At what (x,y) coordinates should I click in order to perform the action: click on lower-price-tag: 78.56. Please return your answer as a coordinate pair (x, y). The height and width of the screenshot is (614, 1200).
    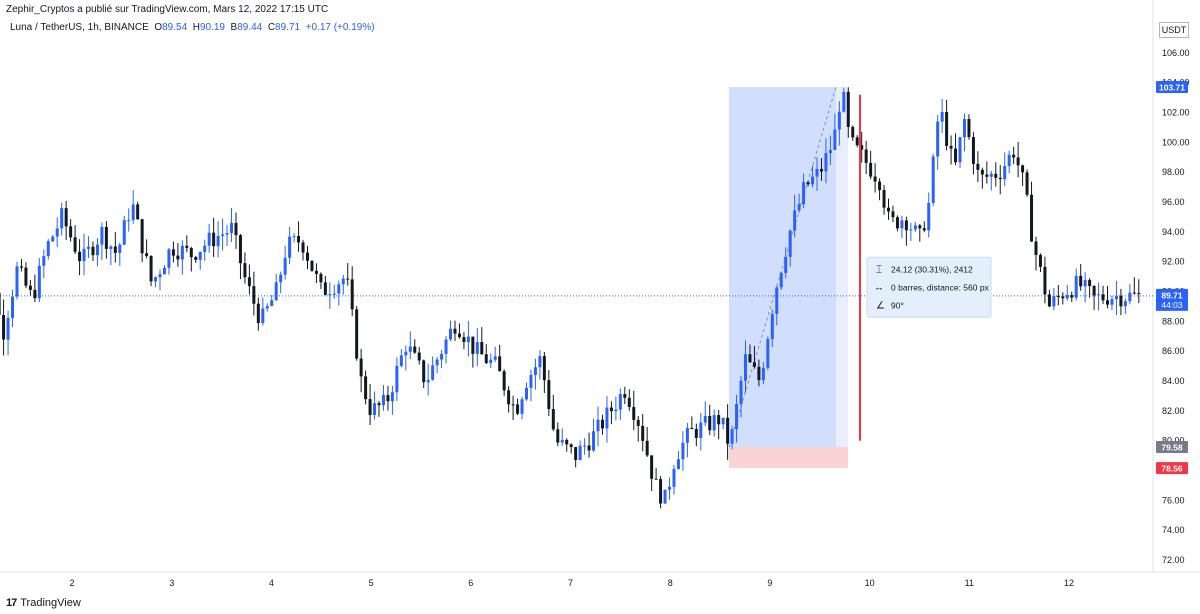
    Looking at the image, I should click on (1172, 469).